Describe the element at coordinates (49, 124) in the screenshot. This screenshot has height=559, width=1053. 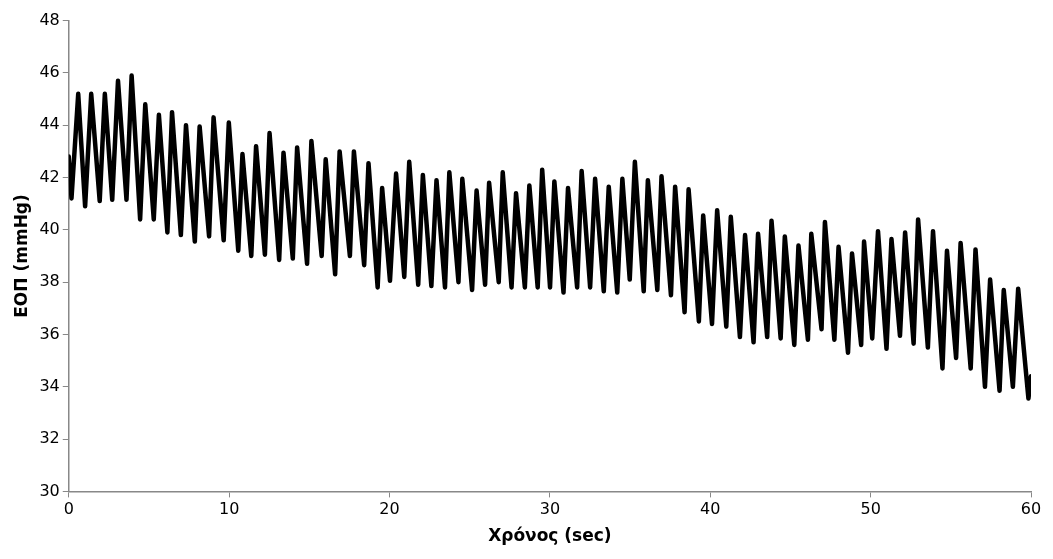
I see `y-tick-label: 44` at that location.